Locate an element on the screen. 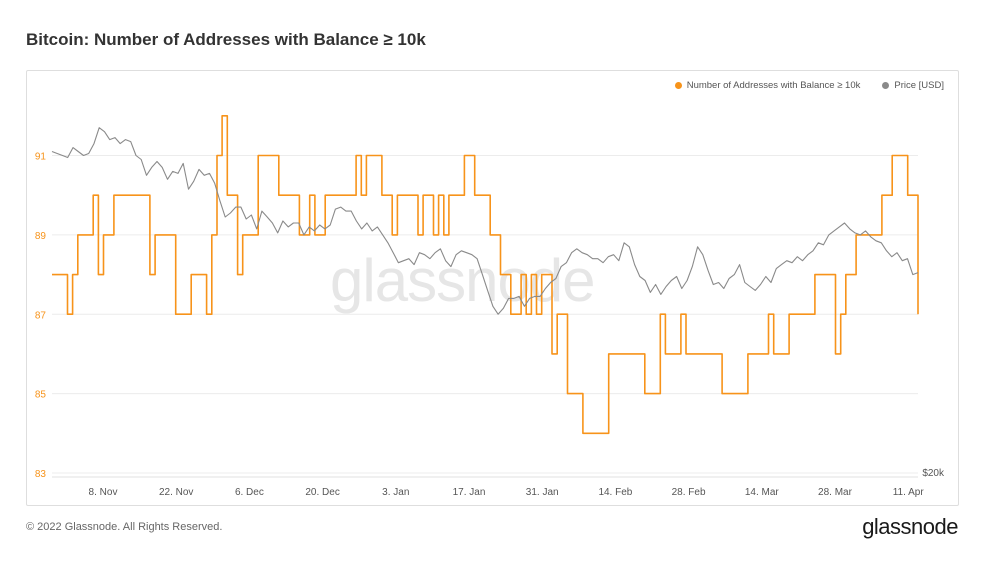  right-axis-label: $20k is located at coordinates (933, 473).